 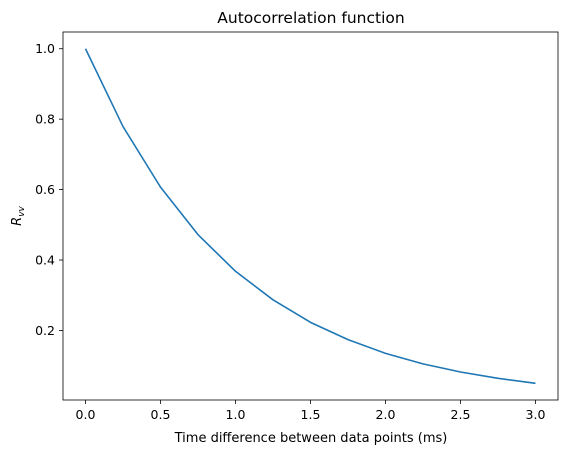 What do you see at coordinates (311, 414) in the screenshot?
I see `x-tick-label: 1.5` at bounding box center [311, 414].